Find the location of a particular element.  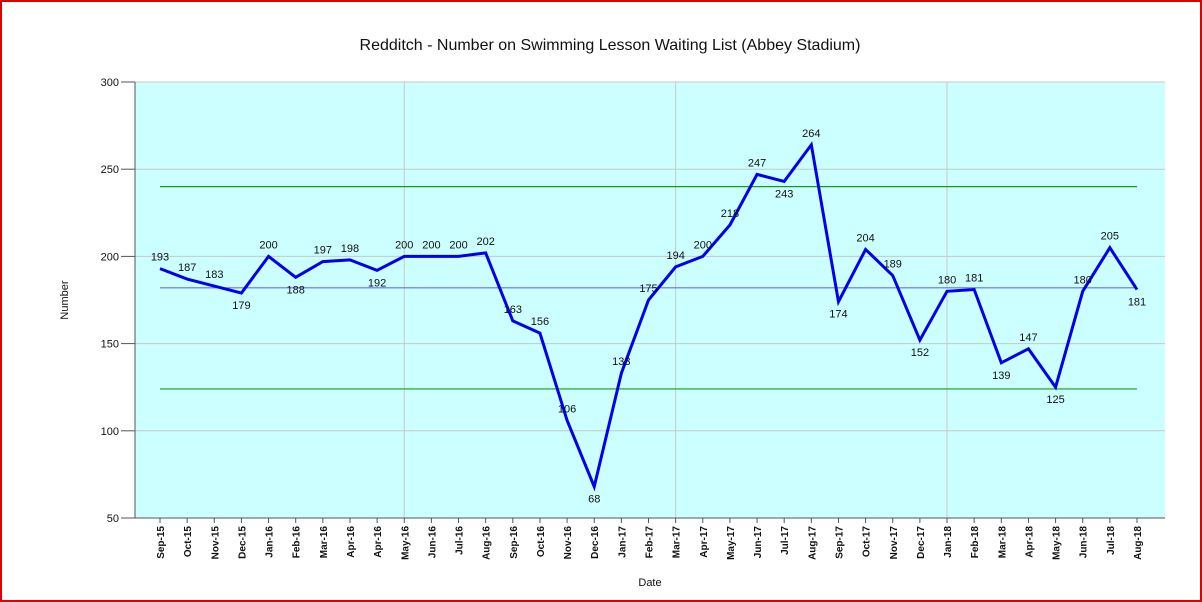

x-tick-label: Mar-17 is located at coordinates (677, 542).